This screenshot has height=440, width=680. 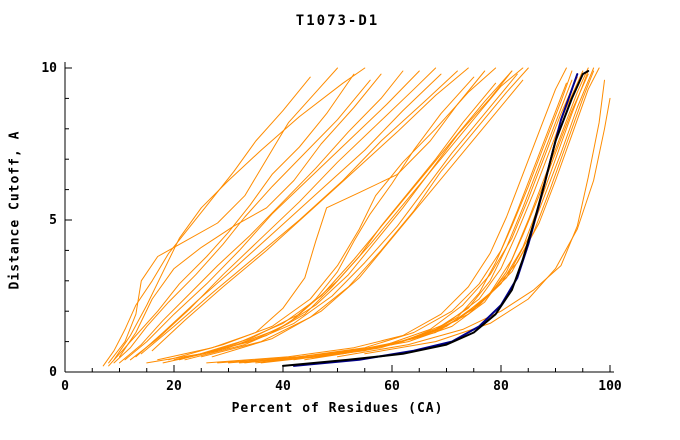 What do you see at coordinates (392, 386) in the screenshot?
I see `tick-label: 60` at bounding box center [392, 386].